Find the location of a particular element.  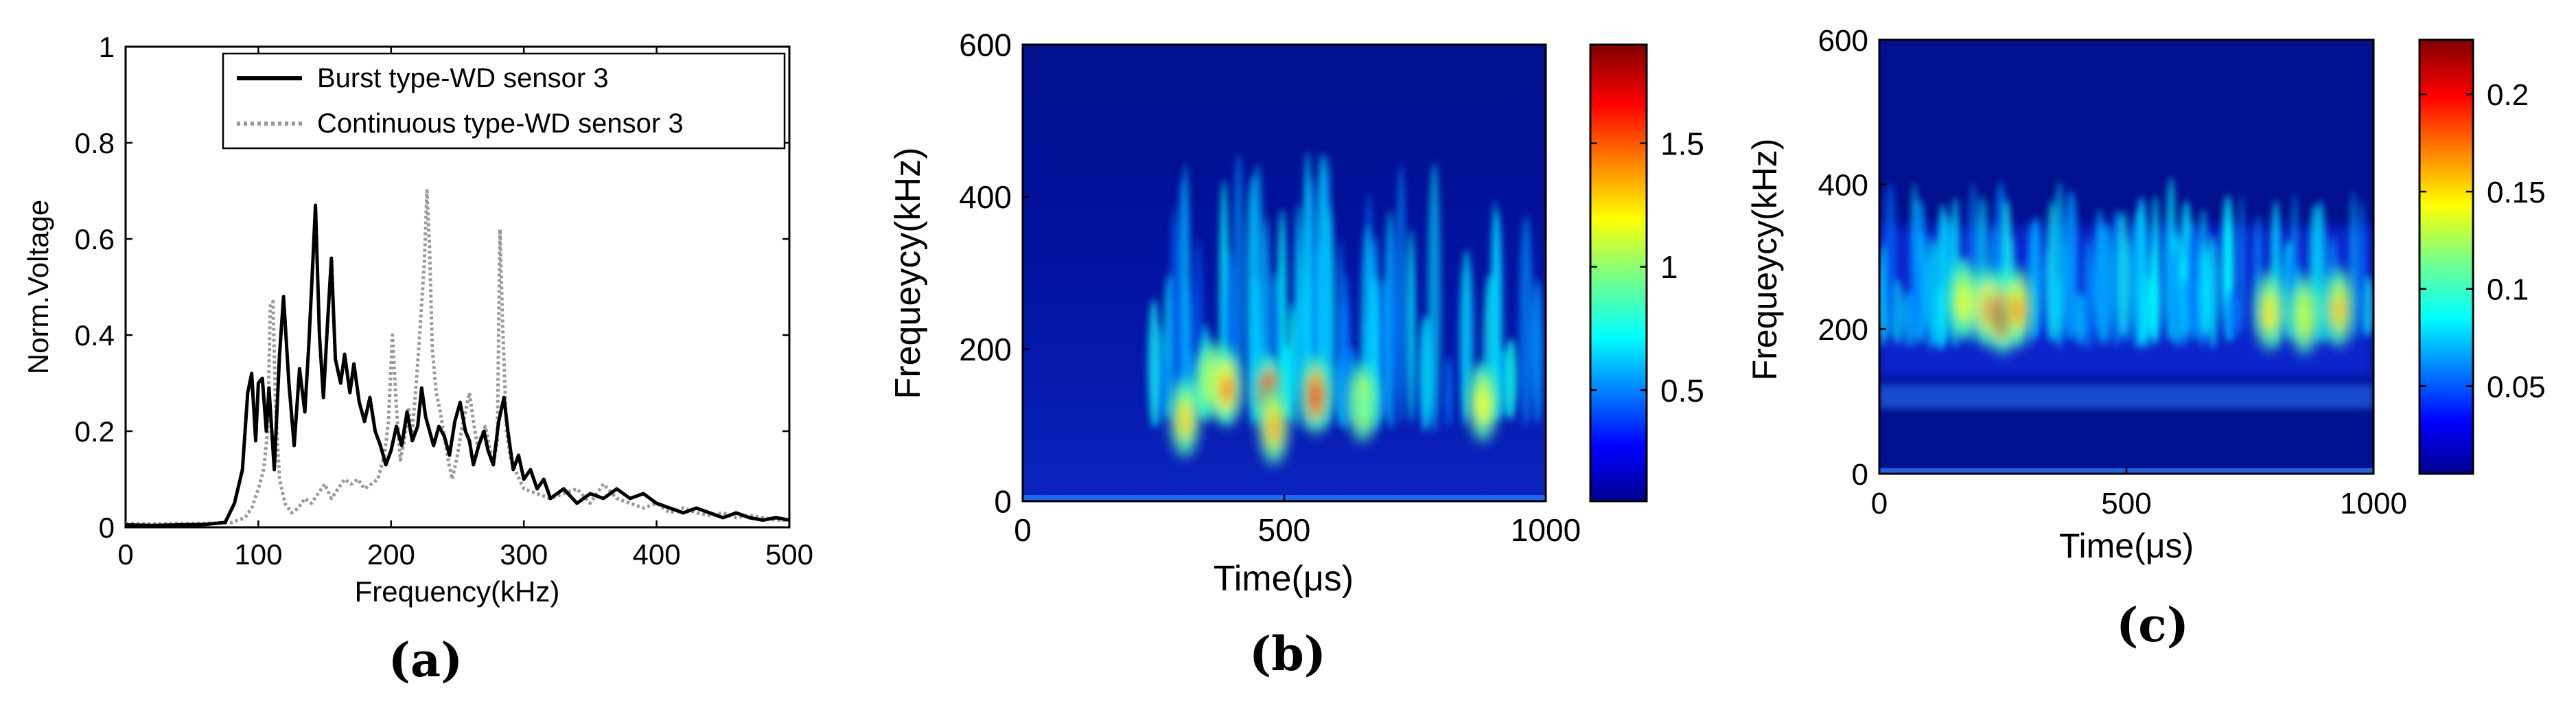

x-tick-label: 500 is located at coordinates (1284, 530).